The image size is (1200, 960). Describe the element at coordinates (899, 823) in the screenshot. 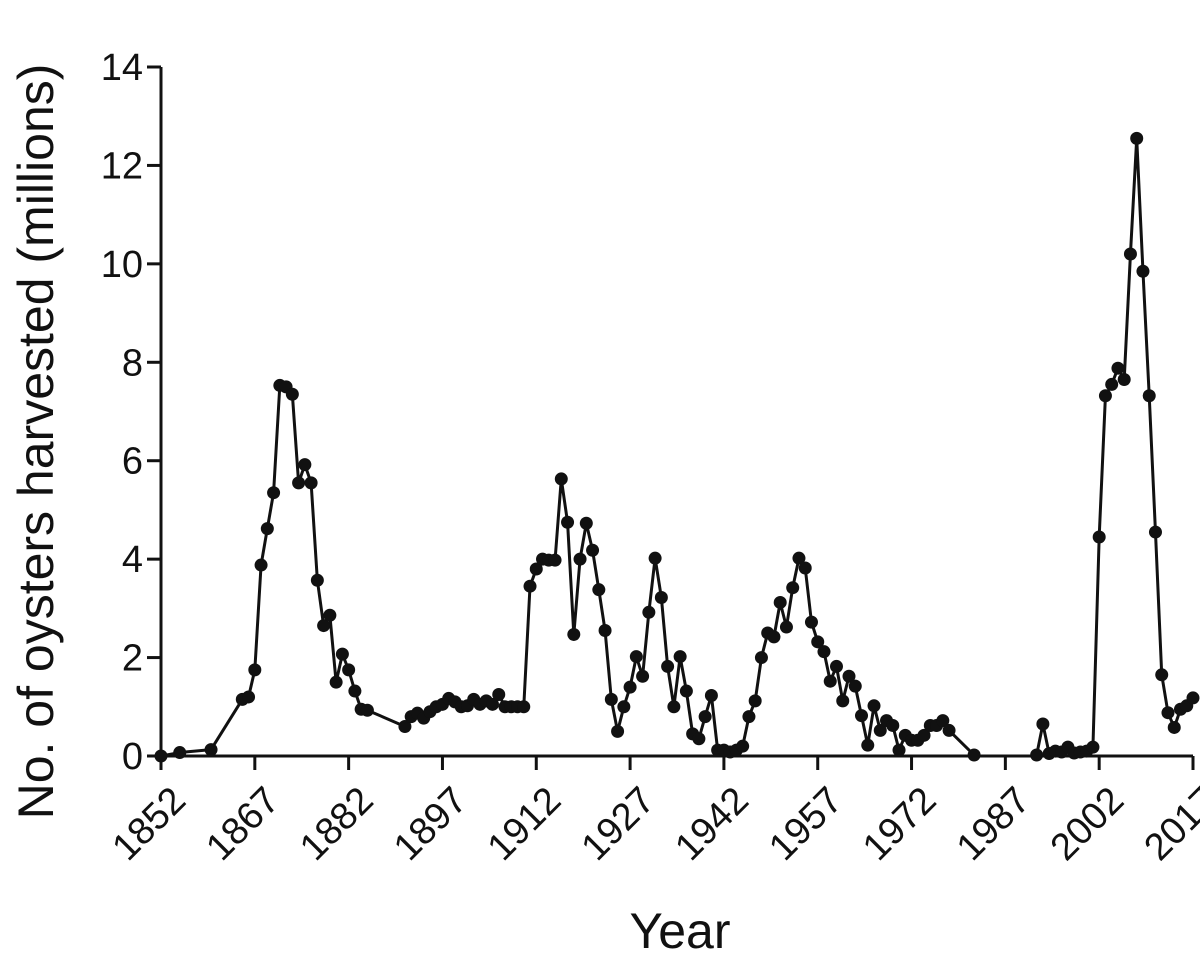

I see `x-tick-label: 1972` at that location.